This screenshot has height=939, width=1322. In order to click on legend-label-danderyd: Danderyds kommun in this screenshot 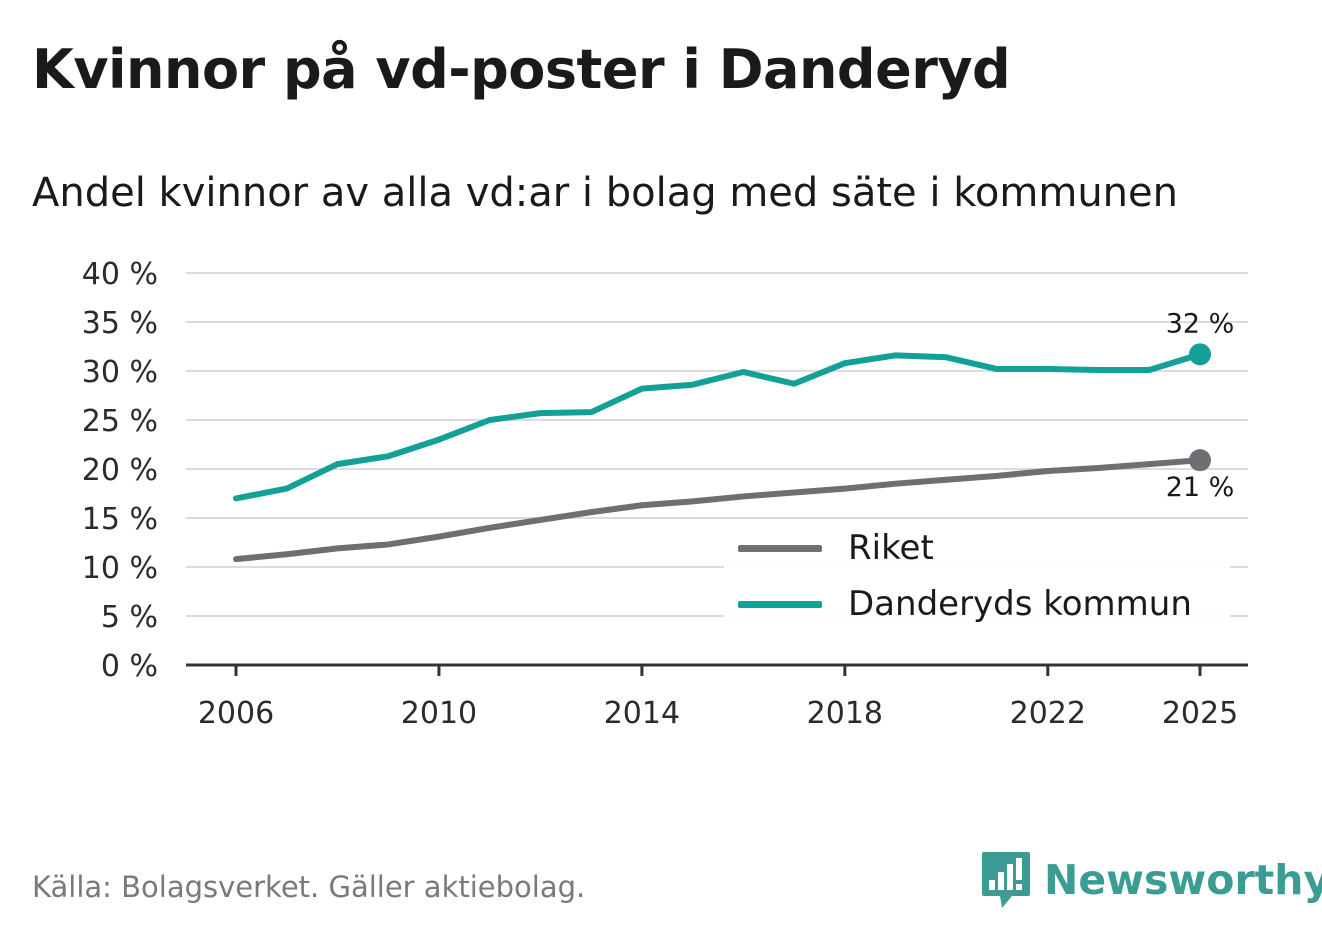, I will do `click(1020, 604)`.